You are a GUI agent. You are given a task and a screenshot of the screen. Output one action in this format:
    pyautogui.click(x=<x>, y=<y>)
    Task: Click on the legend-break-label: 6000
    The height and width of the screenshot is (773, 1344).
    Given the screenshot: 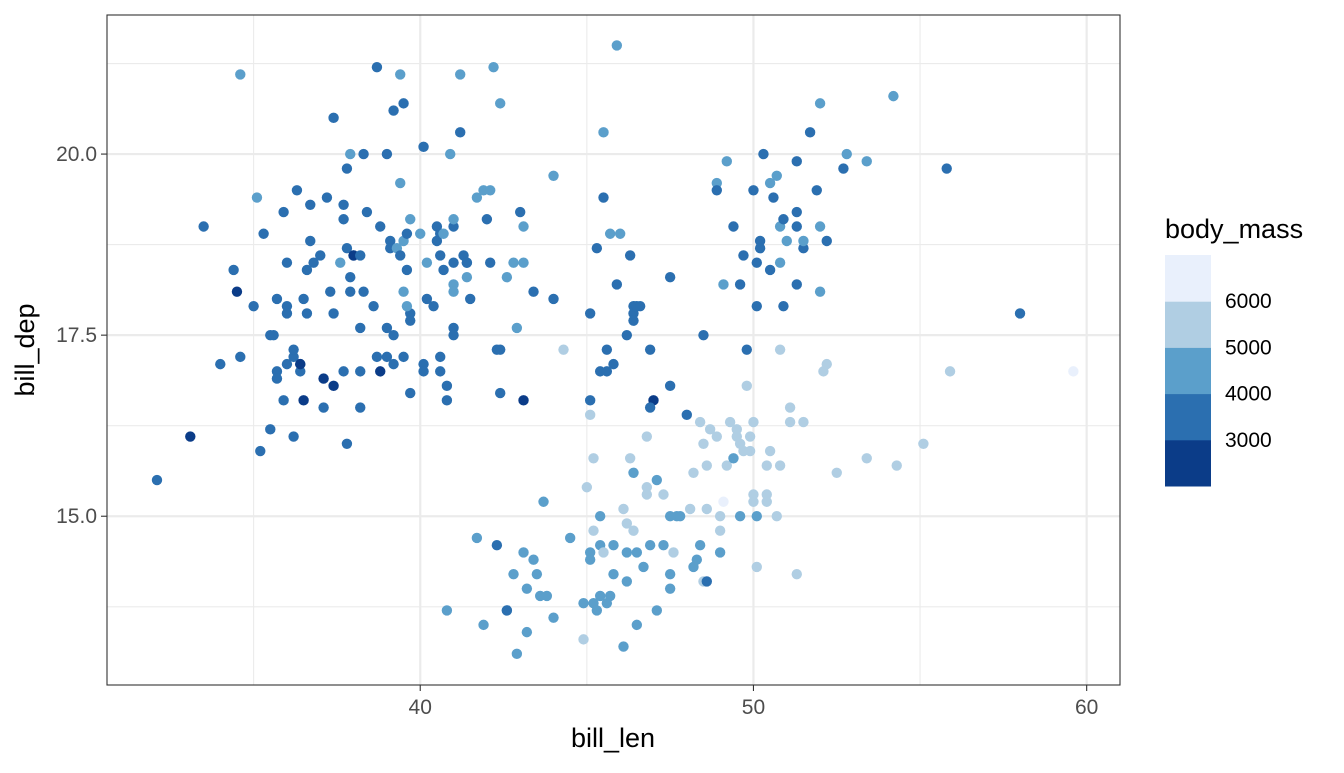 What is the action you would take?
    pyautogui.click(x=1248, y=301)
    